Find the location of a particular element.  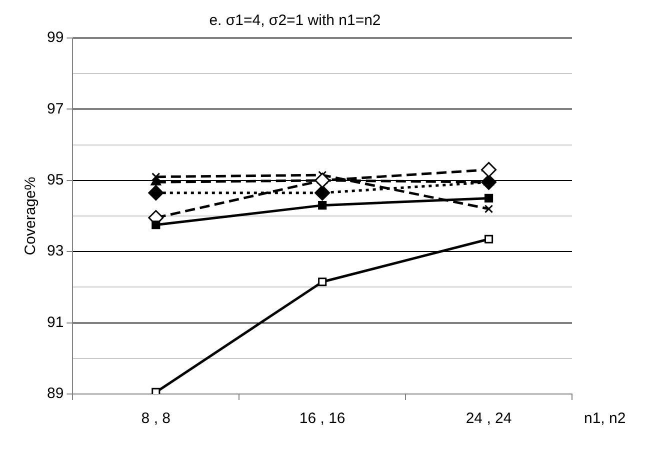

y-tick-label: 97 is located at coordinates (55, 109).